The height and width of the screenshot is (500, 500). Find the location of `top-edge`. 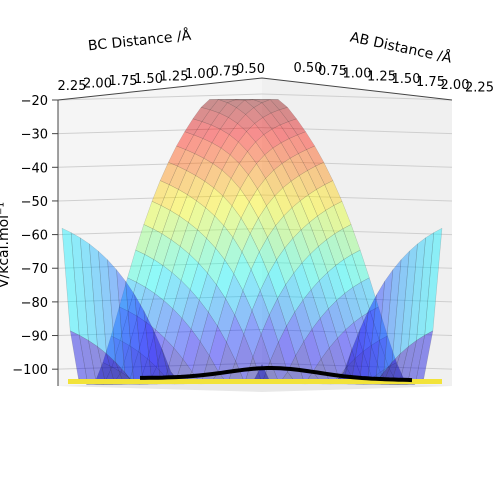

top-edge is located at coordinates (255, 89).